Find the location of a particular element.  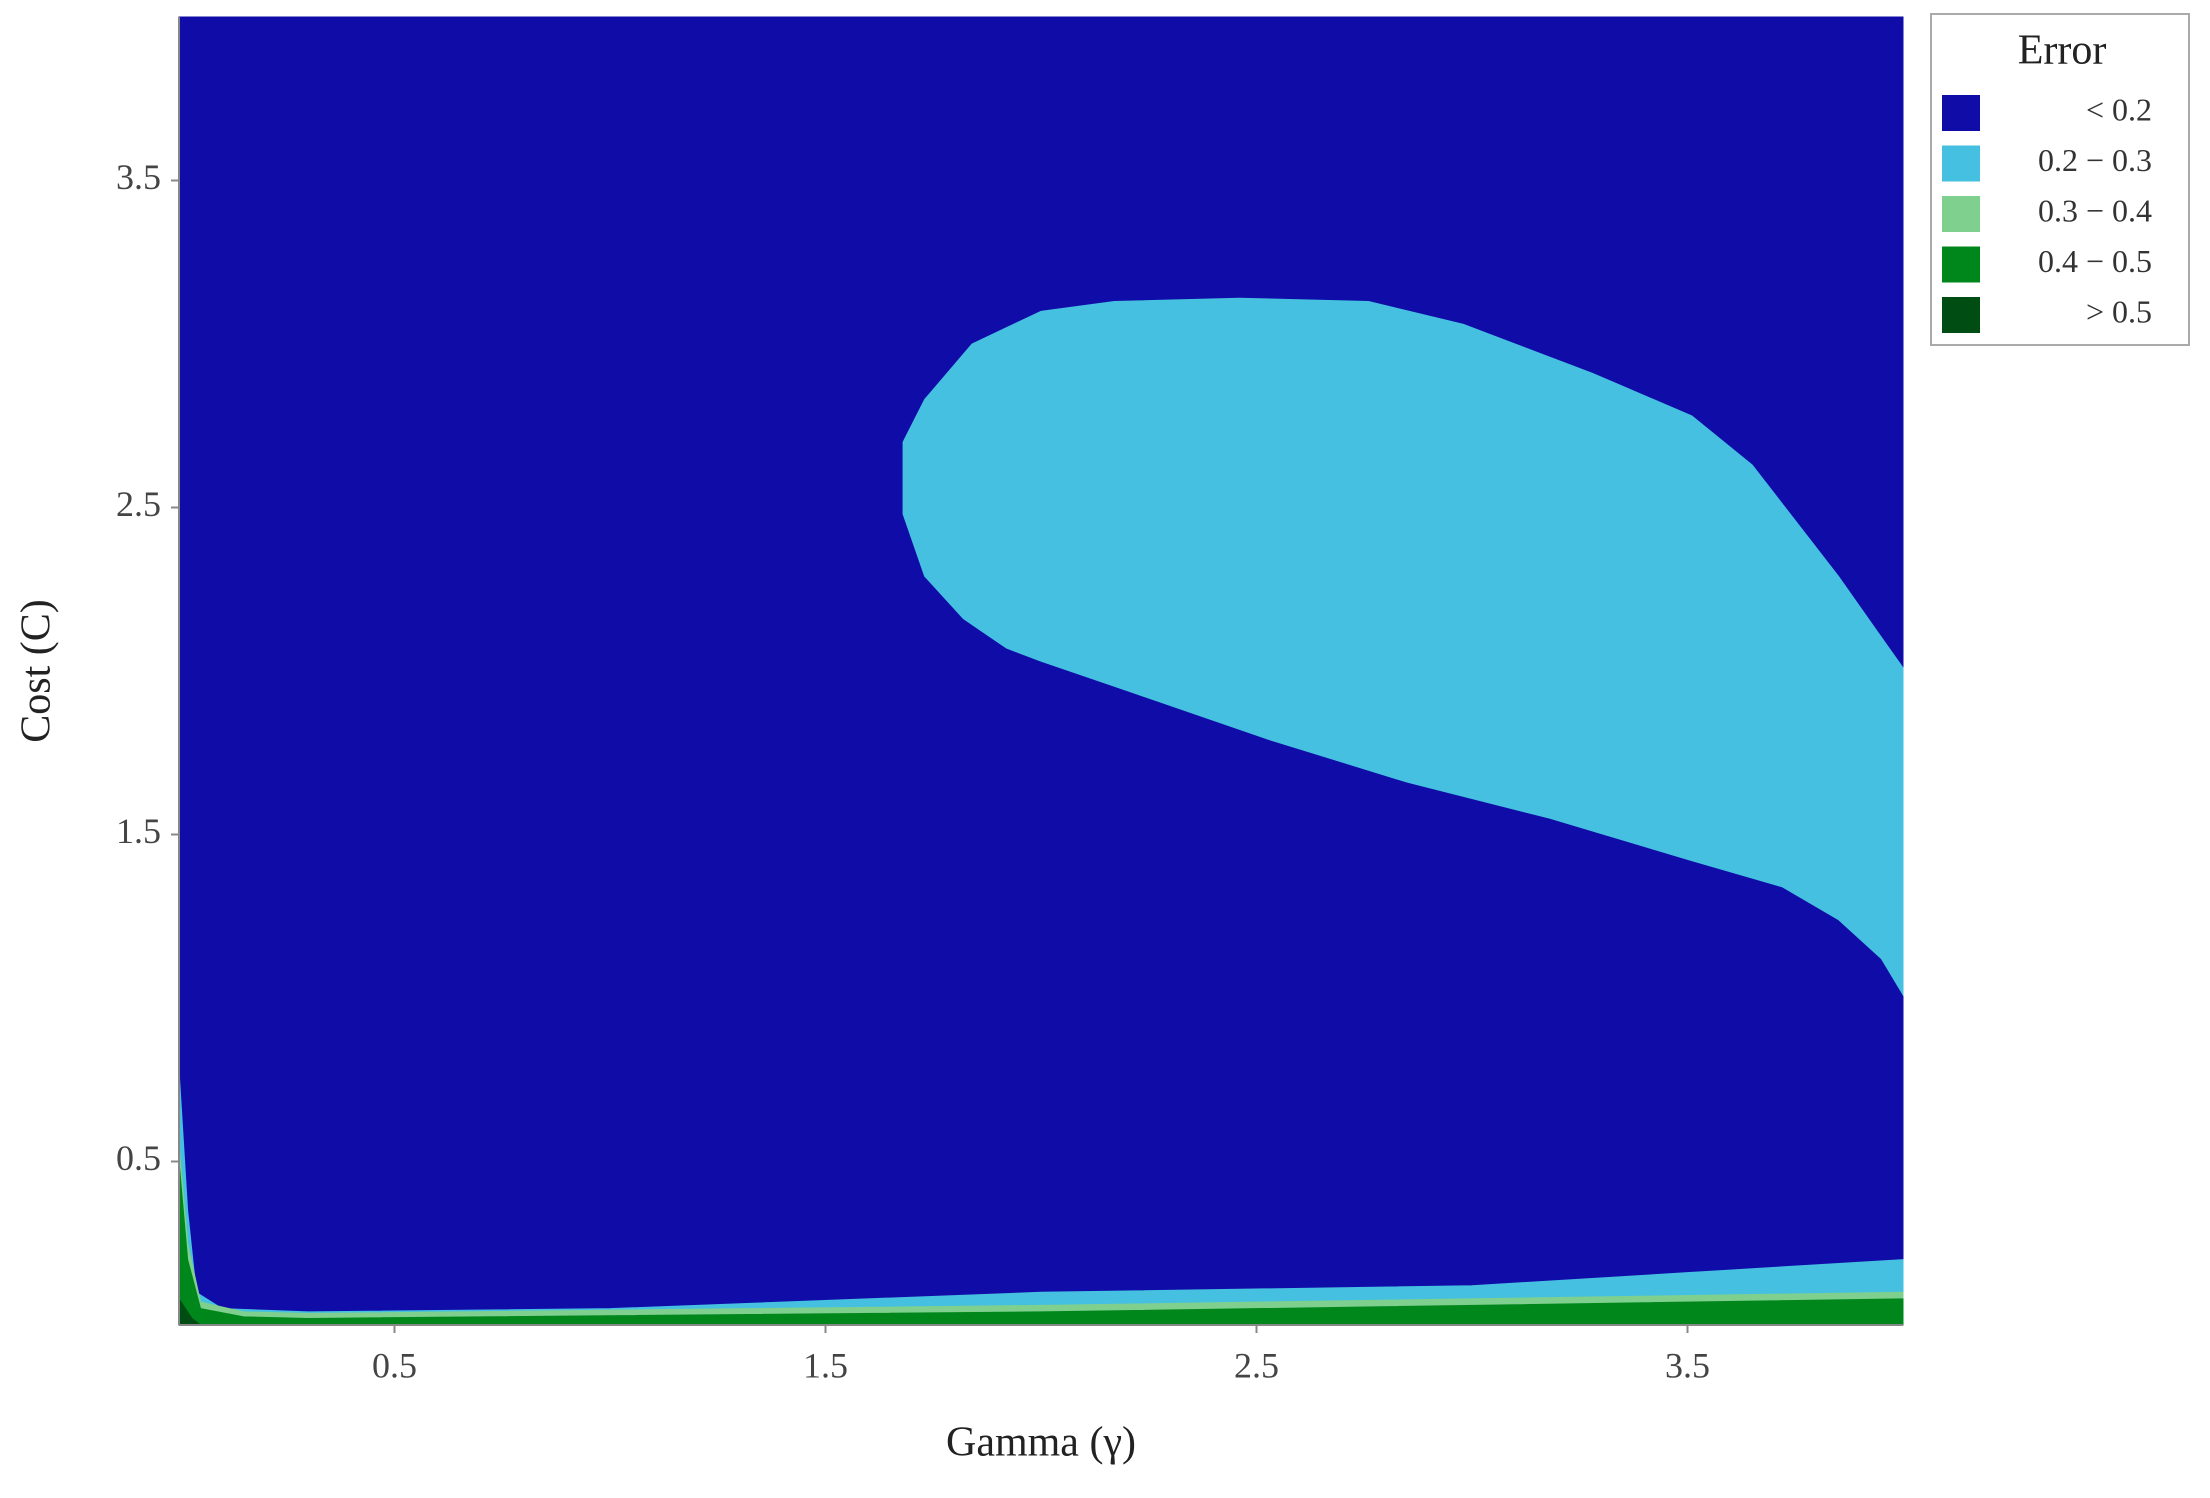

legend-title: Error is located at coordinates (2062, 51).